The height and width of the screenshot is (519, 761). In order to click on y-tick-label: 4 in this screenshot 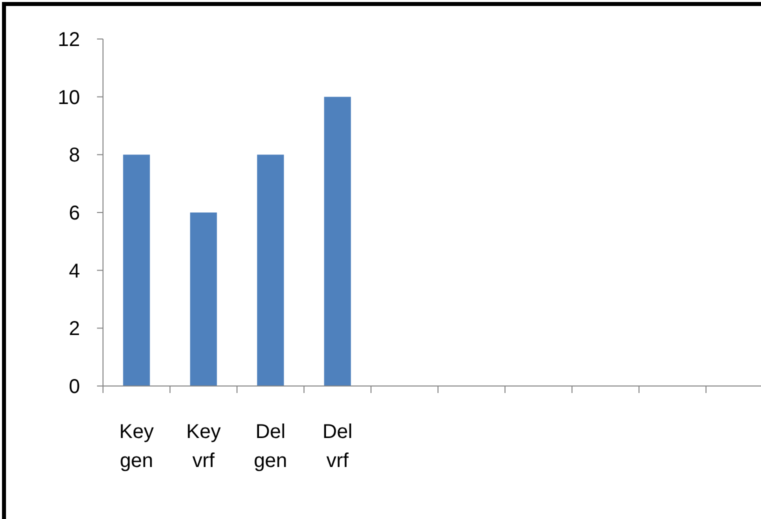, I will do `click(74, 271)`.